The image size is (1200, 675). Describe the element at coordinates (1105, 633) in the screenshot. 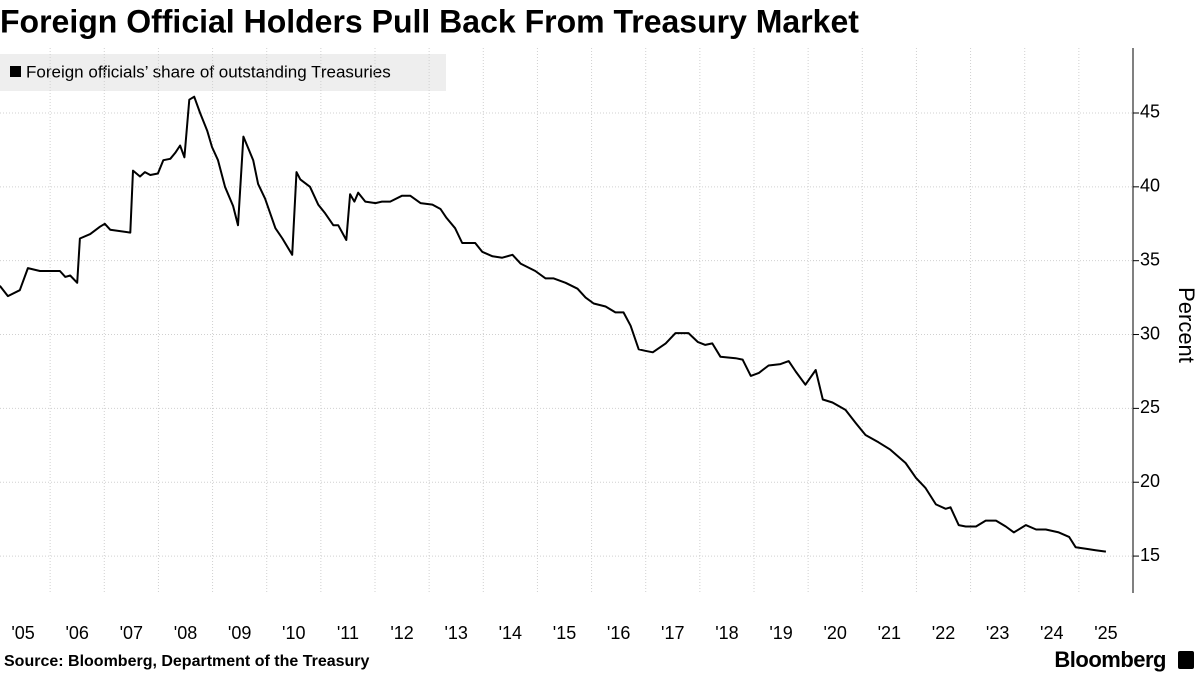

I see `x-tick-label: '25` at that location.